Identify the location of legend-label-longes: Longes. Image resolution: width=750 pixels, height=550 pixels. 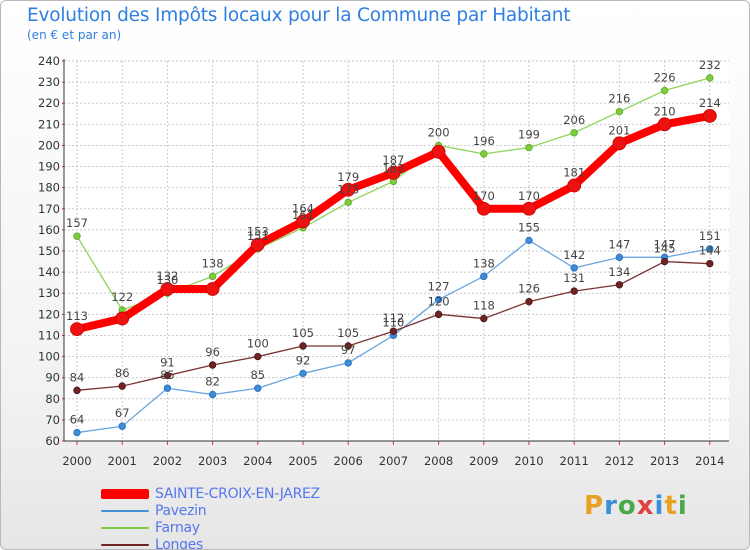
(179, 543).